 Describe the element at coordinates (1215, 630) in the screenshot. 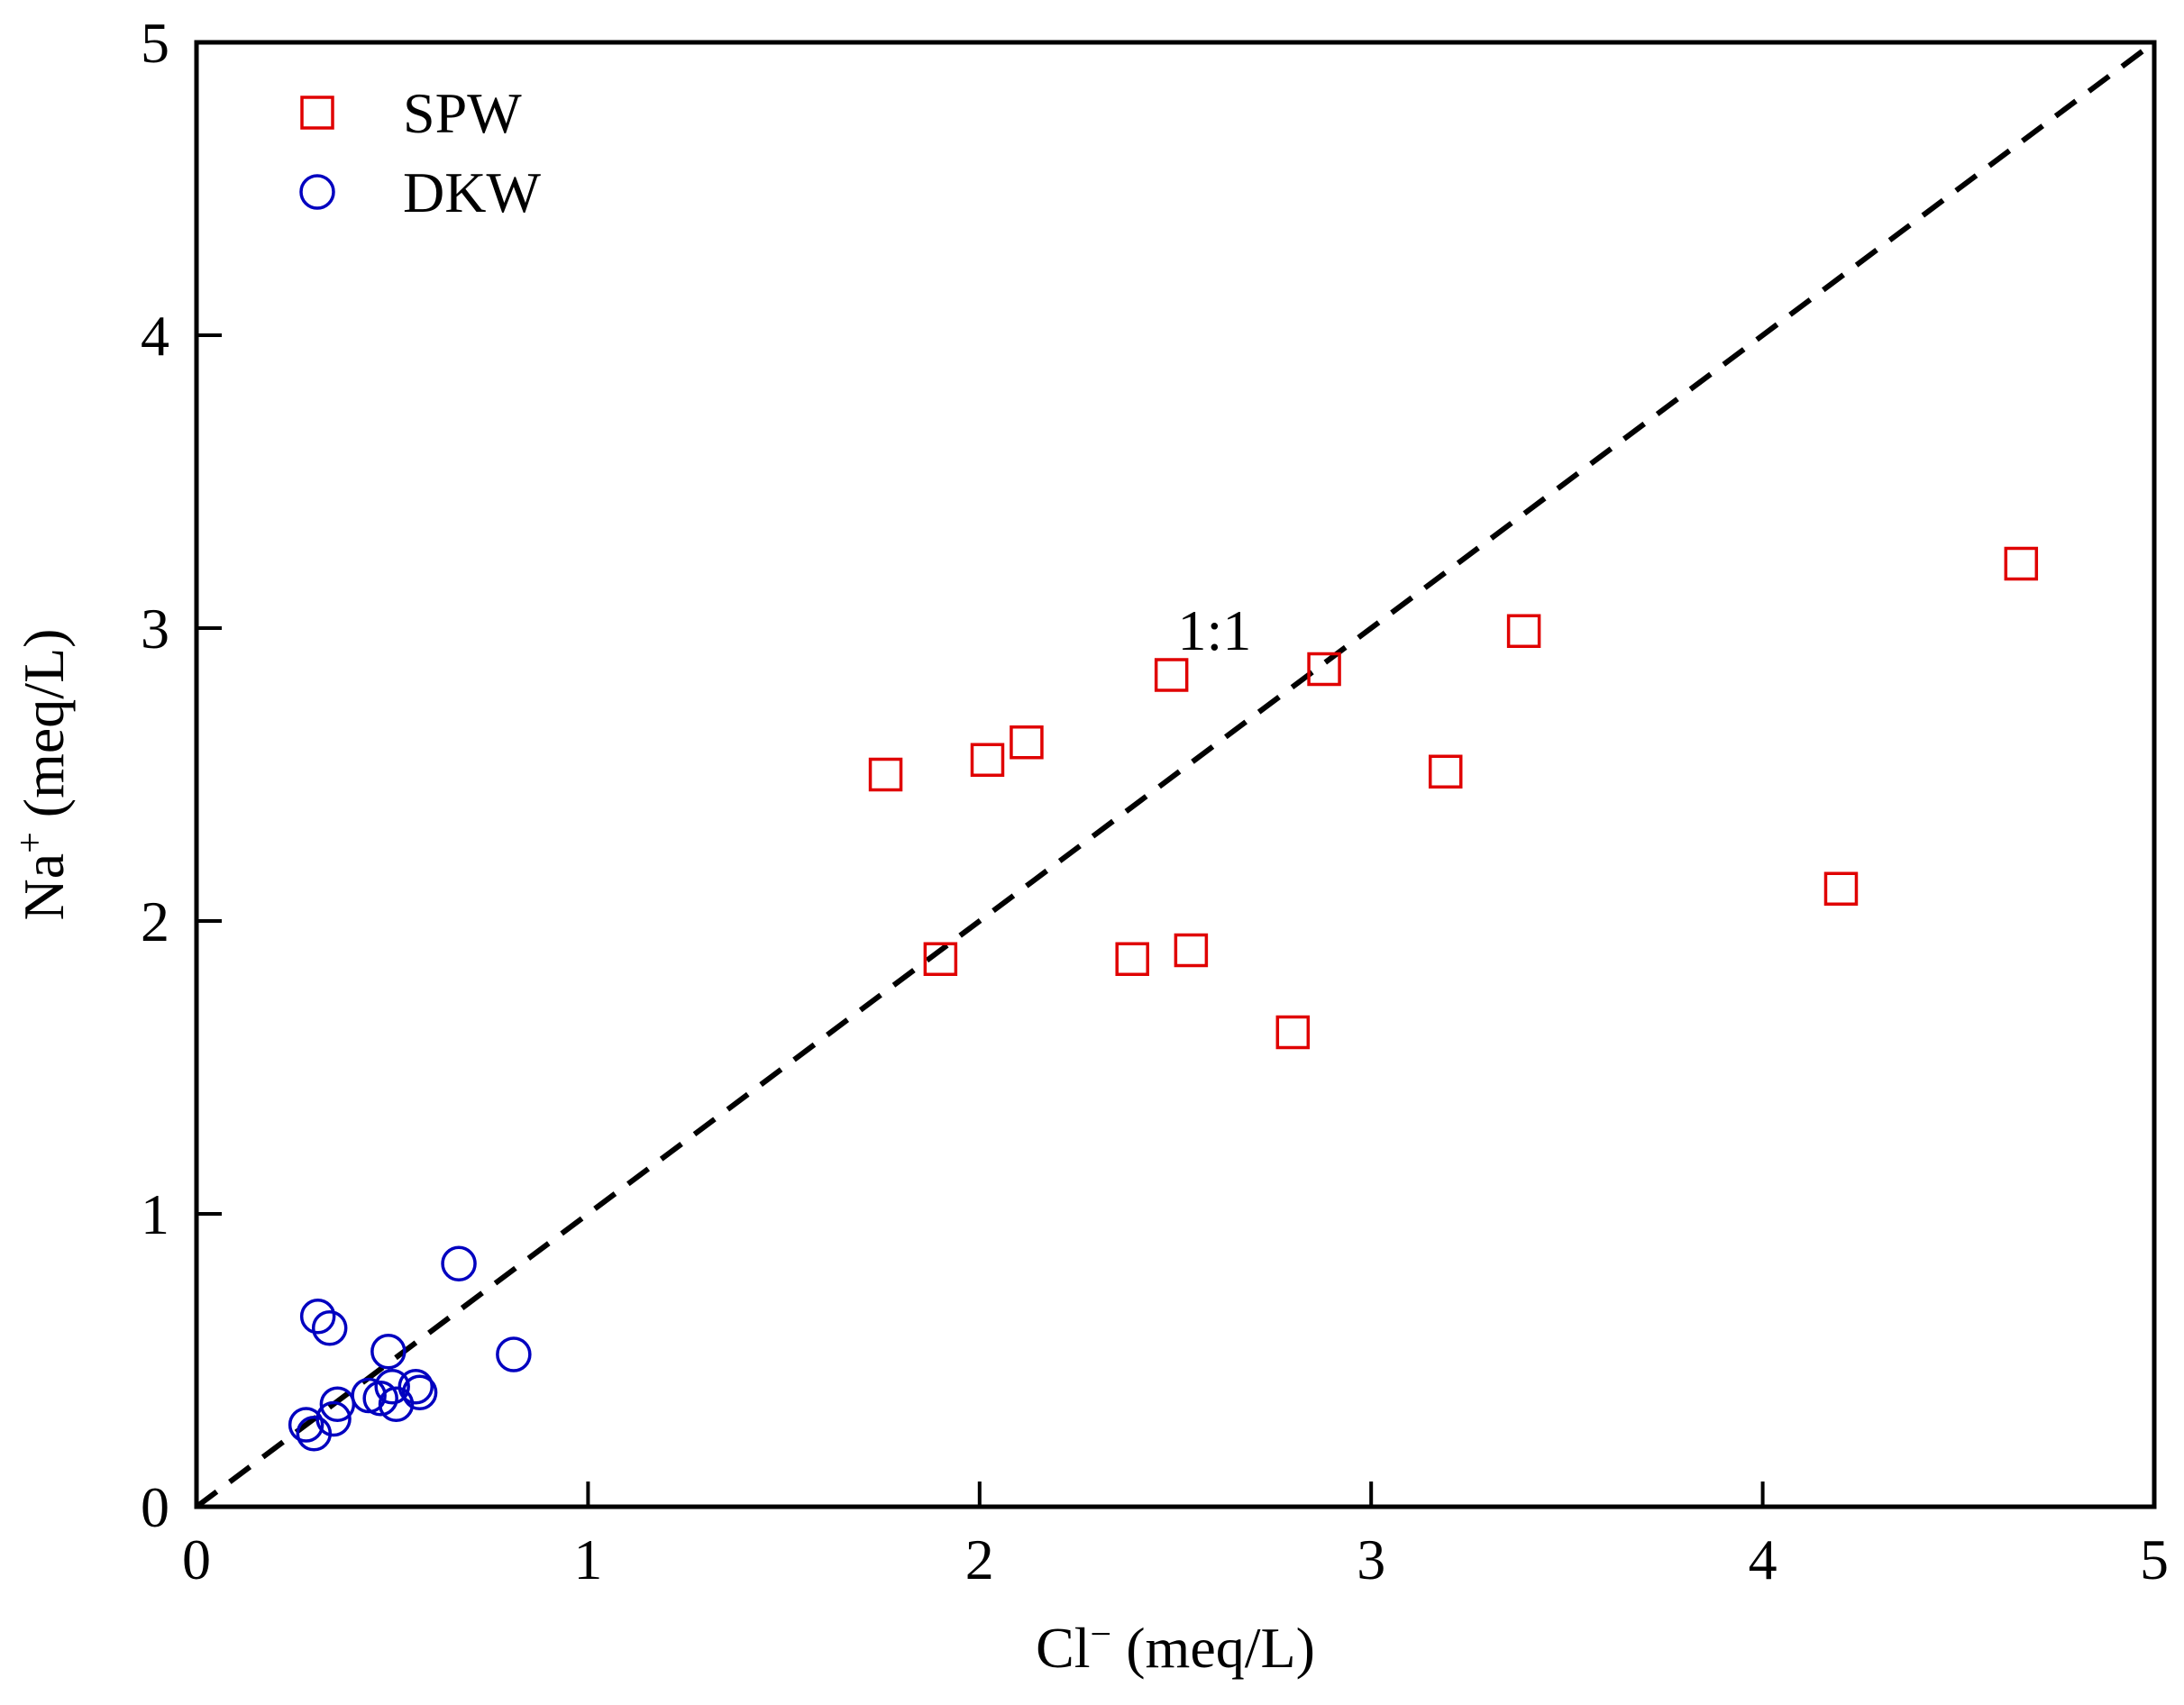

I see `reference-line-label: 1:1` at that location.